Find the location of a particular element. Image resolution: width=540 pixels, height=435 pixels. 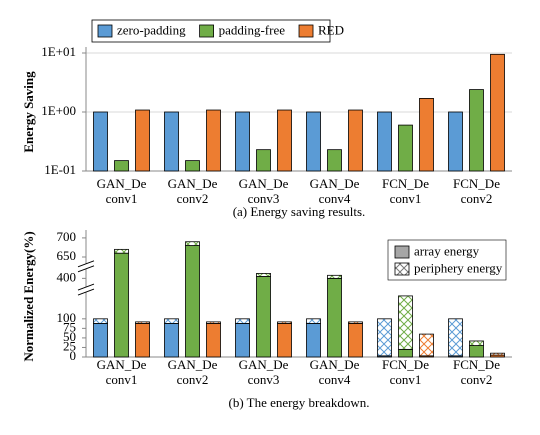

y-tick-label: 700 is located at coordinates (67, 236).